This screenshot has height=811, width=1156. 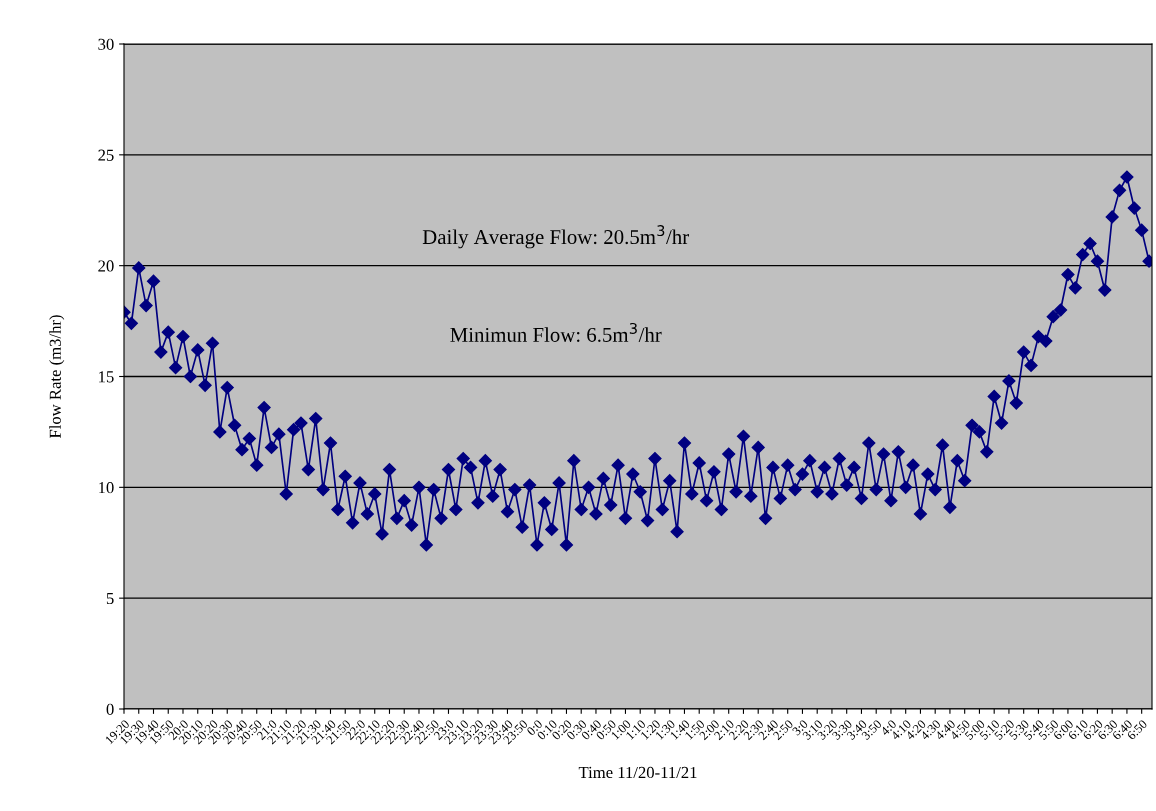 What do you see at coordinates (637, 772) in the screenshot?
I see `x-axis-title: Time 11/20-11/21` at bounding box center [637, 772].